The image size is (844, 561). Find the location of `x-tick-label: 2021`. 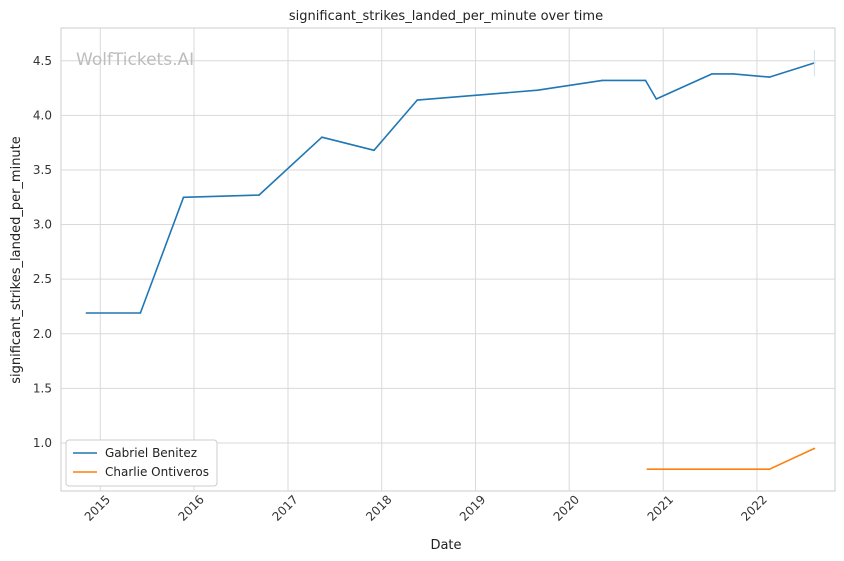

x-tick-label: 2021 is located at coordinates (660, 507).